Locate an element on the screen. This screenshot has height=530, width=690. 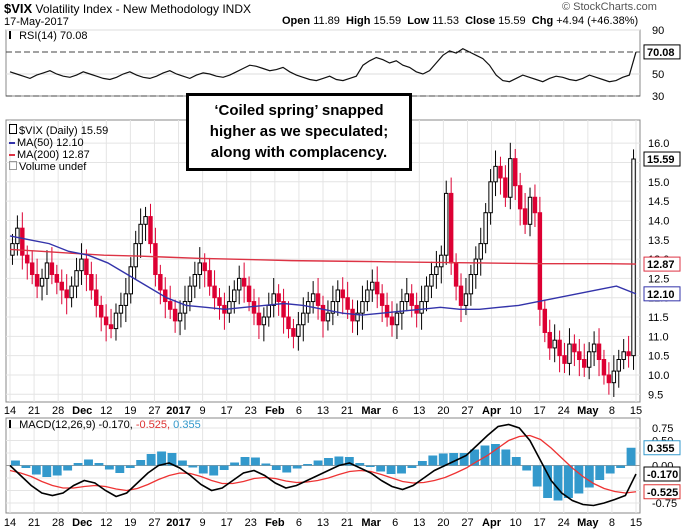
macd-x-tick-label: 2017 is located at coordinates (178, 523).